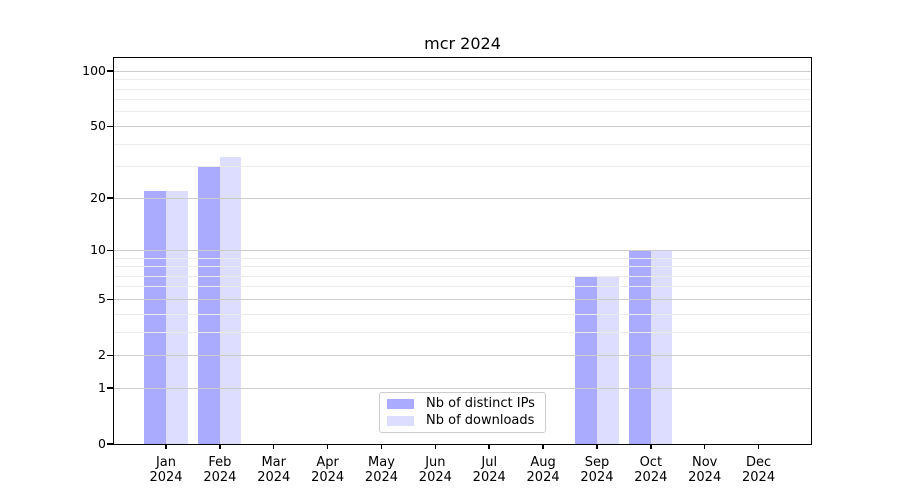 The height and width of the screenshot is (500, 900). I want to click on bar-nb-of-downloads-Feb, so click(230, 300).